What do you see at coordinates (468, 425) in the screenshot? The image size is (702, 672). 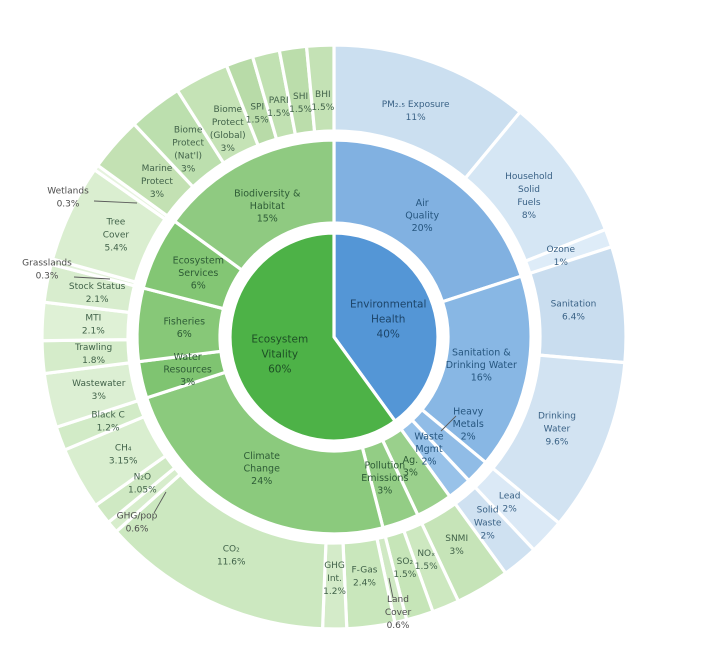 I see `label-heavy-metals: Heavy Metals 2%` at bounding box center [468, 425].